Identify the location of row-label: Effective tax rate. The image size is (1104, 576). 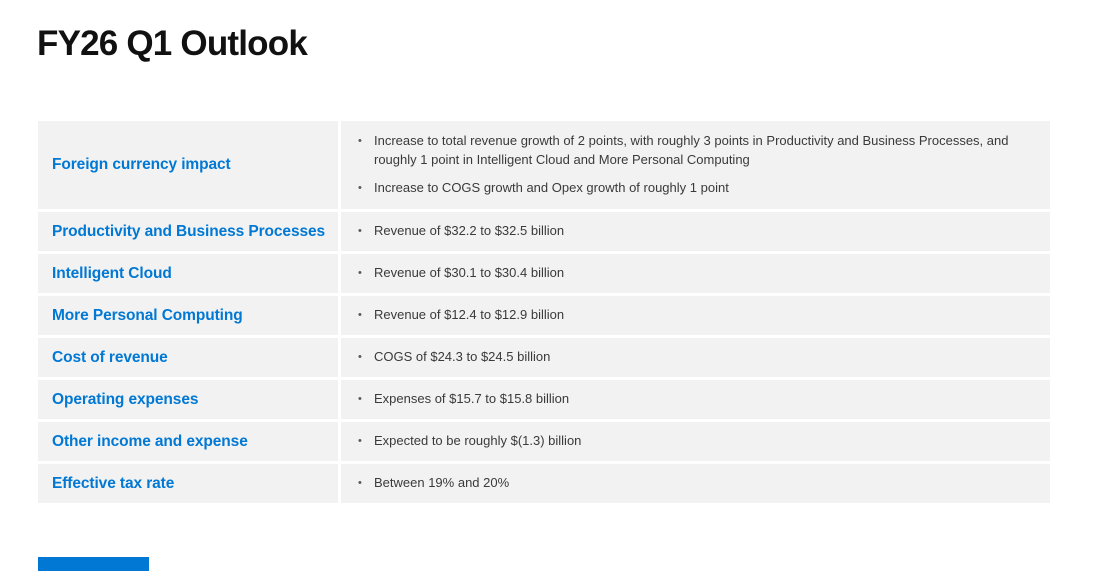
(113, 483).